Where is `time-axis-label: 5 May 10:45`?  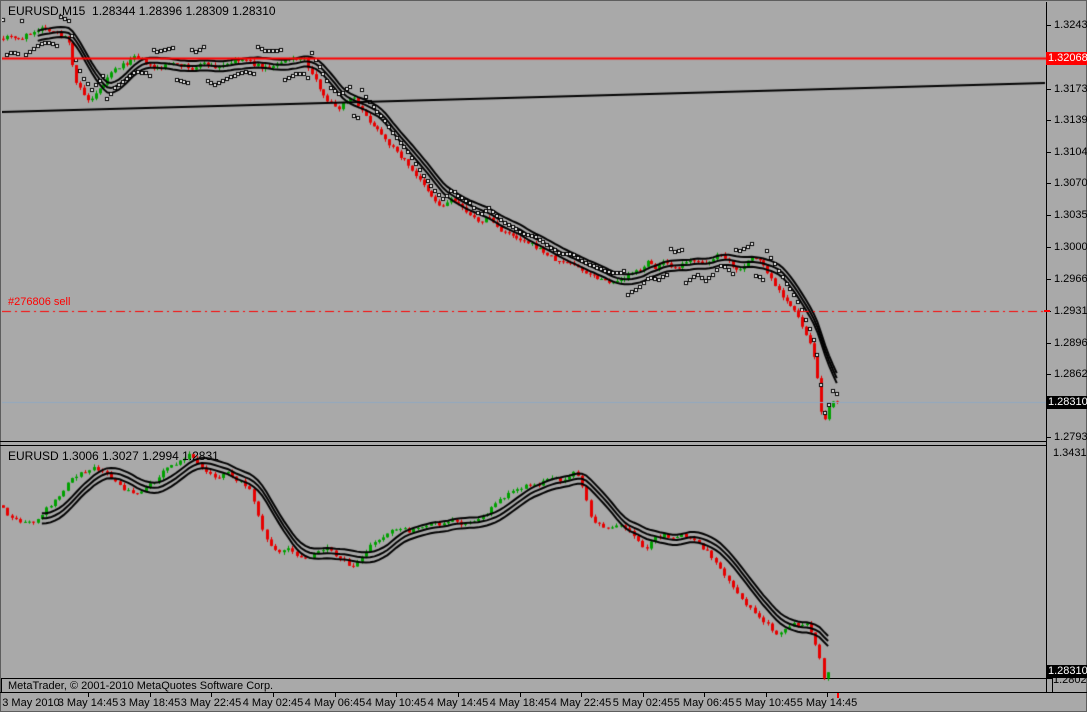 time-axis-label: 5 May 10:45 is located at coordinates (766, 703).